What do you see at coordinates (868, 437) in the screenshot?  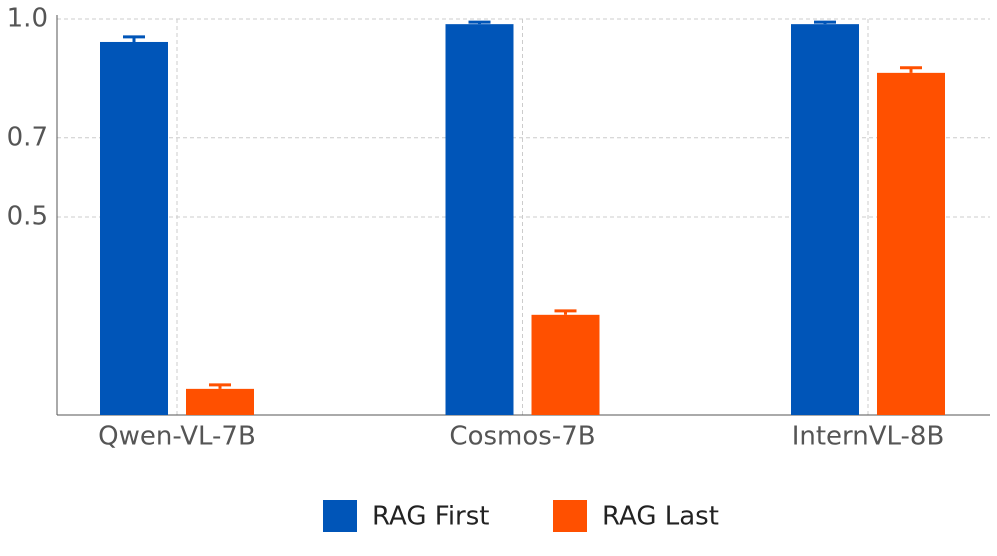 I see `x-tick-label: InternVL-8B` at bounding box center [868, 437].